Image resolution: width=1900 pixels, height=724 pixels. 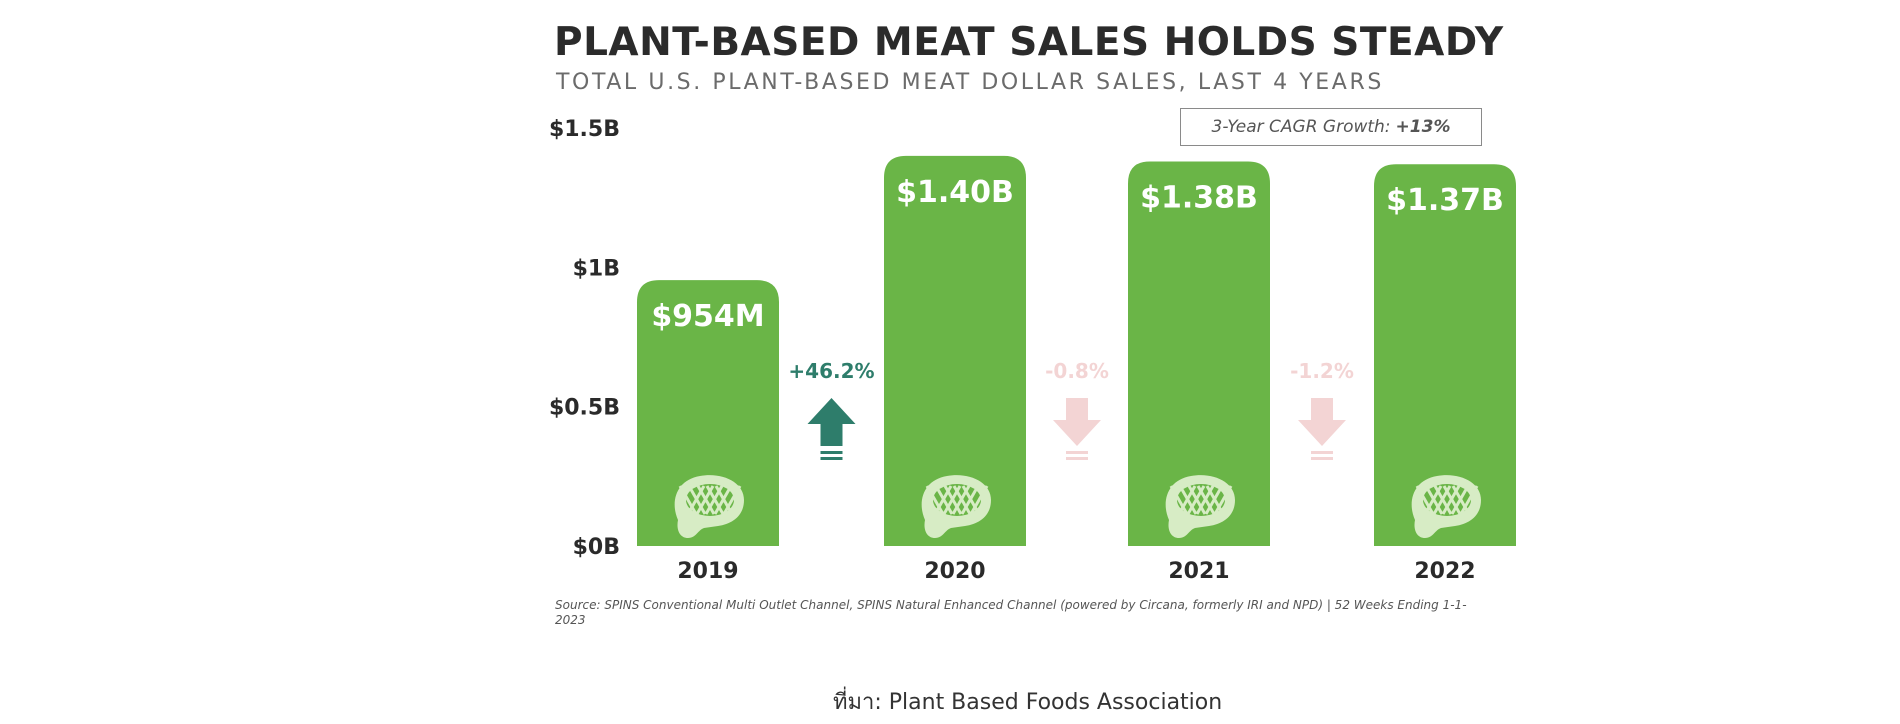 What do you see at coordinates (954, 571) in the screenshot?
I see `x-tick-label: 2020` at bounding box center [954, 571].